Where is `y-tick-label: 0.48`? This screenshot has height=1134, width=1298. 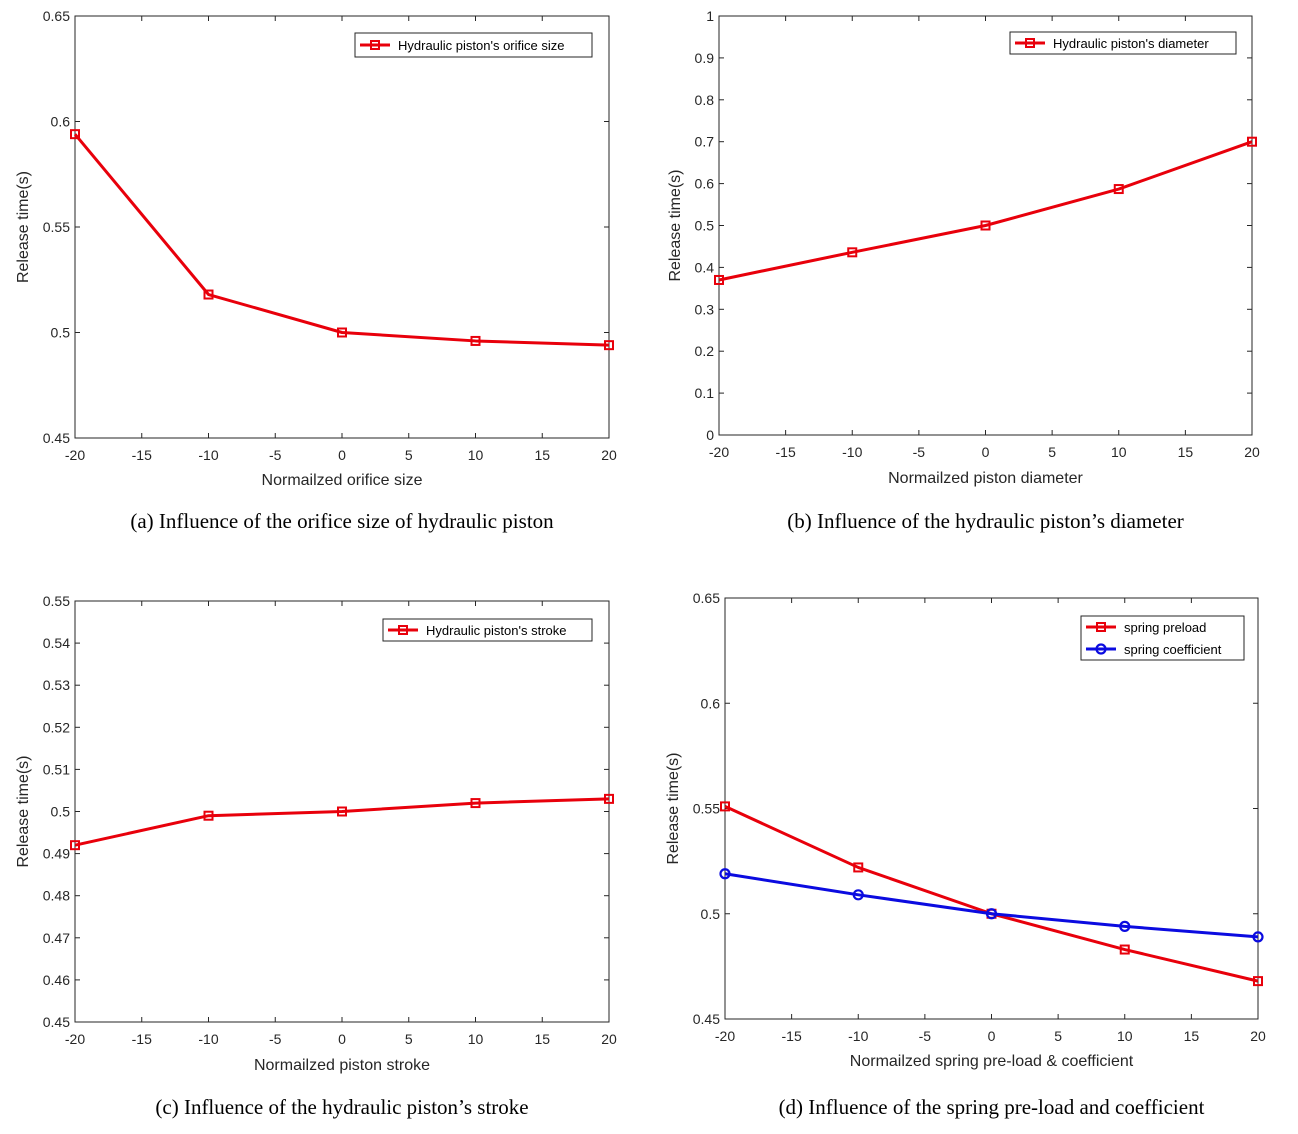 y-tick-label: 0.48 is located at coordinates (56, 896).